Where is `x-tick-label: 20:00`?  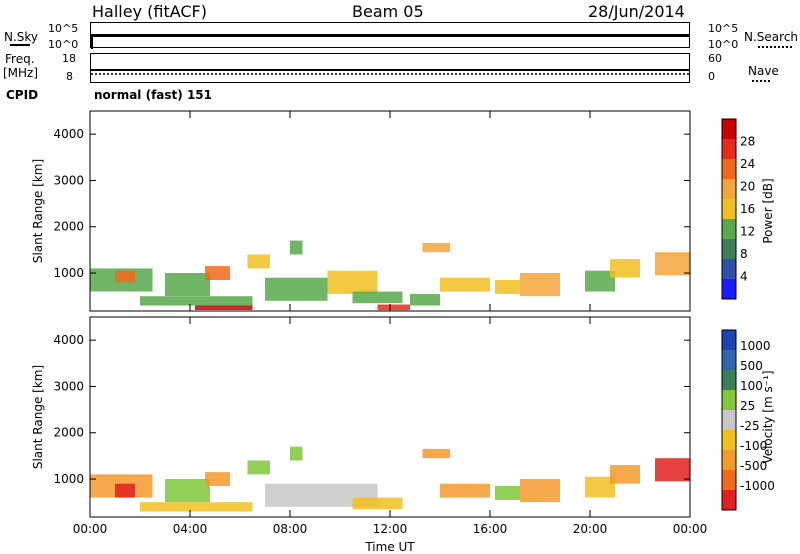 x-tick-label: 20:00 is located at coordinates (590, 529).